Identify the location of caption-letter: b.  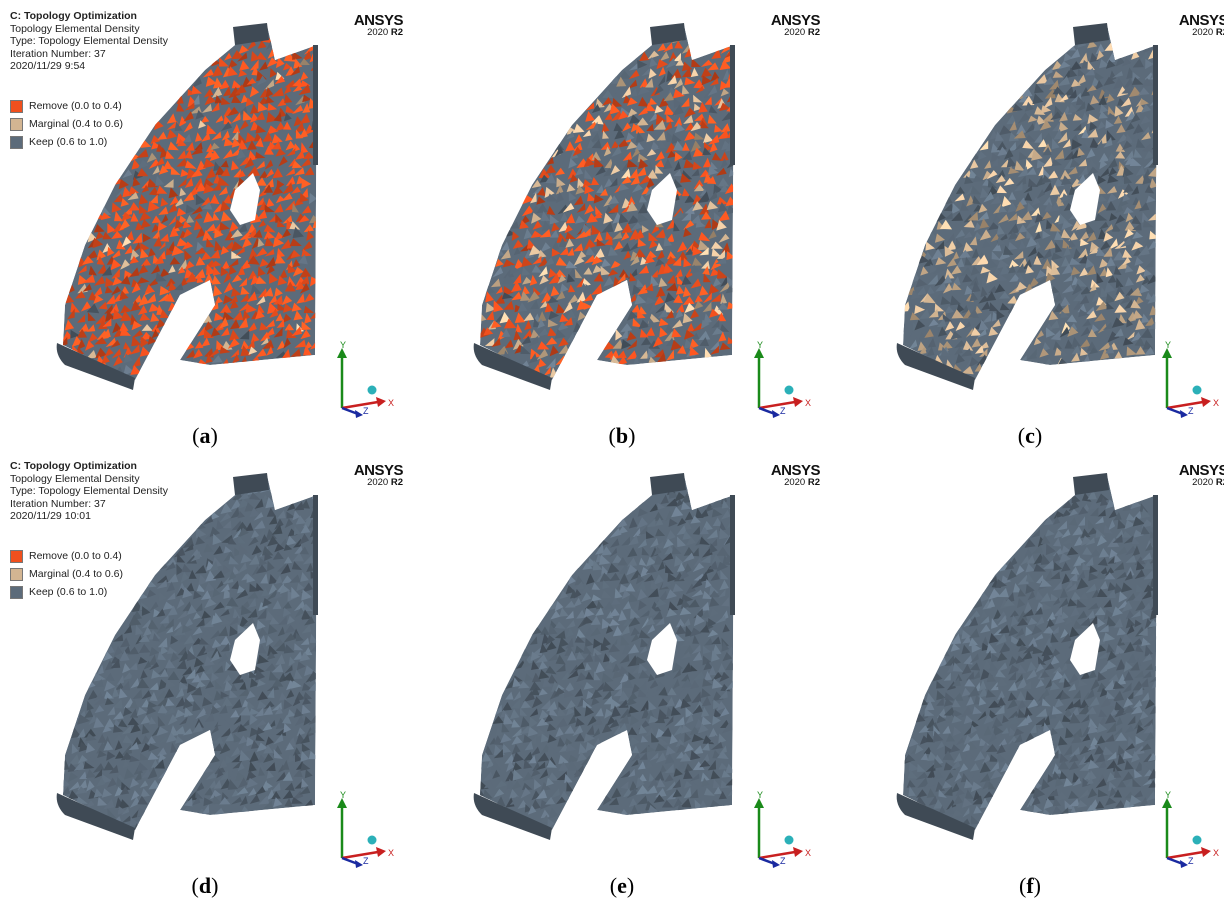
(622, 435).